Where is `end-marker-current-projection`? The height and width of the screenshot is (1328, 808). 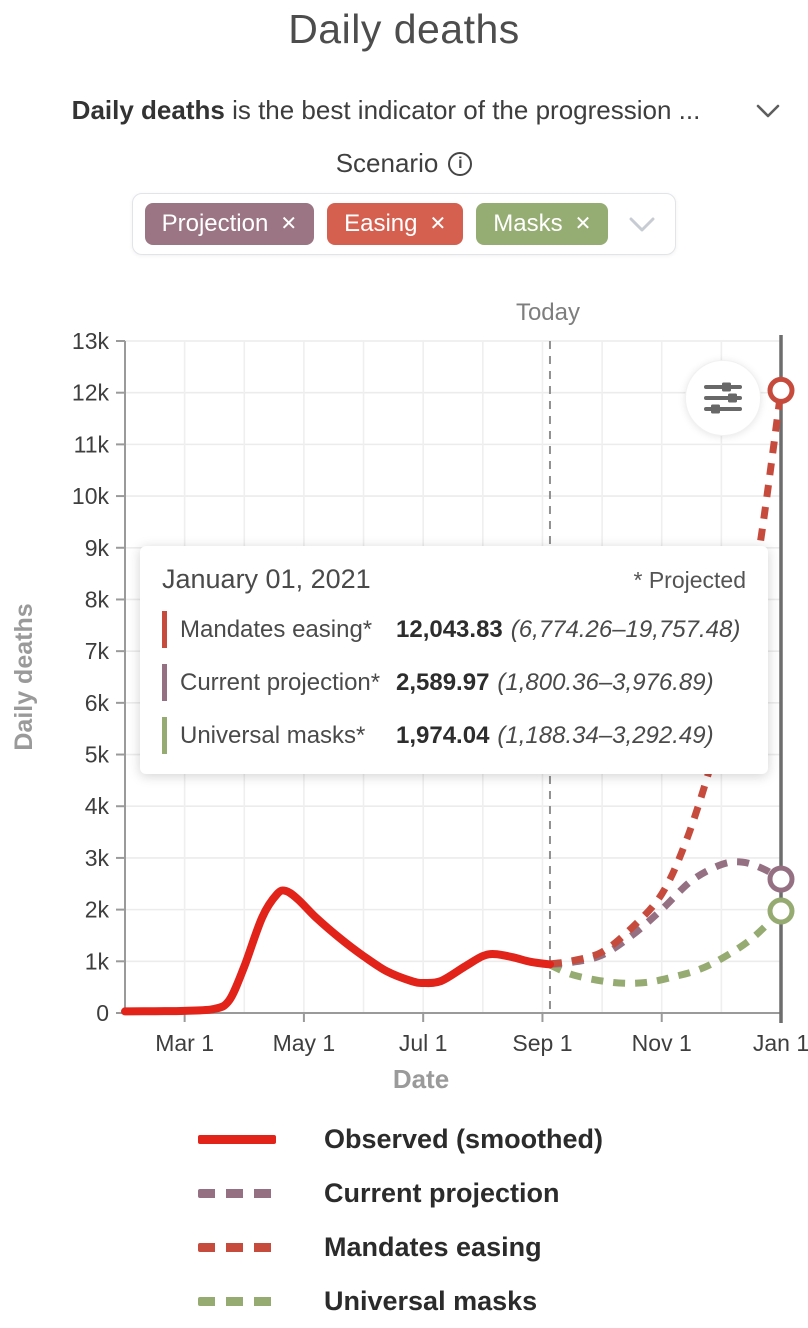 end-marker-current-projection is located at coordinates (781, 879).